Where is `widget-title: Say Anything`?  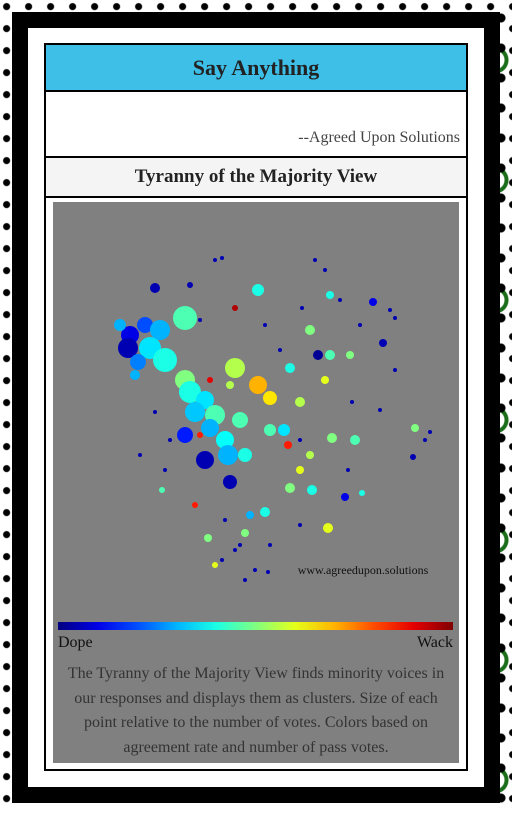 widget-title: Say Anything is located at coordinates (256, 68).